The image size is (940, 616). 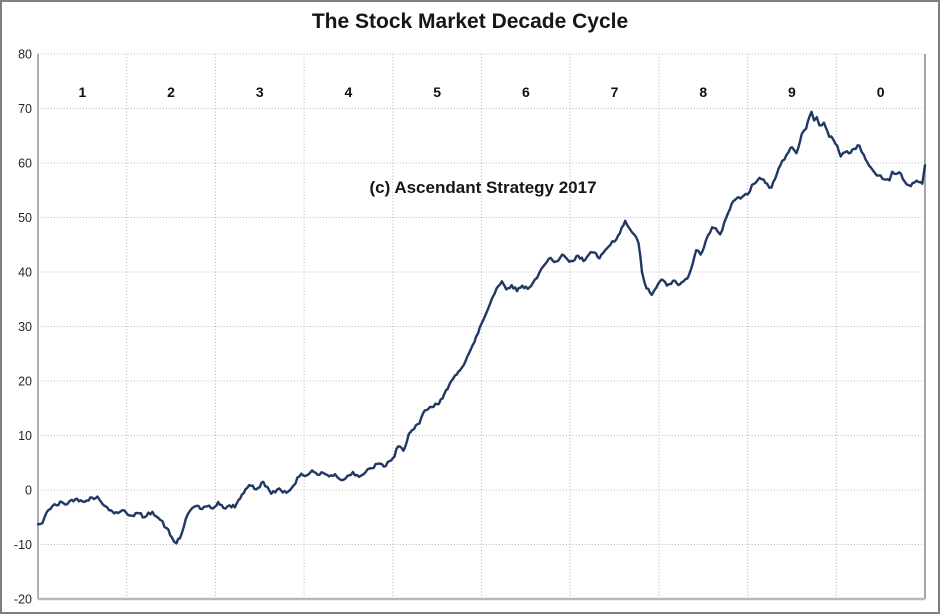 What do you see at coordinates (260, 92) in the screenshot?
I see `decade-label: 3` at bounding box center [260, 92].